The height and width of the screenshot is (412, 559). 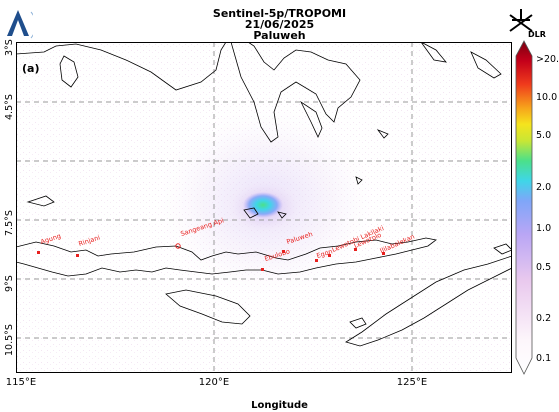 What do you see at coordinates (279, 24) in the screenshot?
I see `title-date: 21/06/2025` at bounding box center [279, 24].